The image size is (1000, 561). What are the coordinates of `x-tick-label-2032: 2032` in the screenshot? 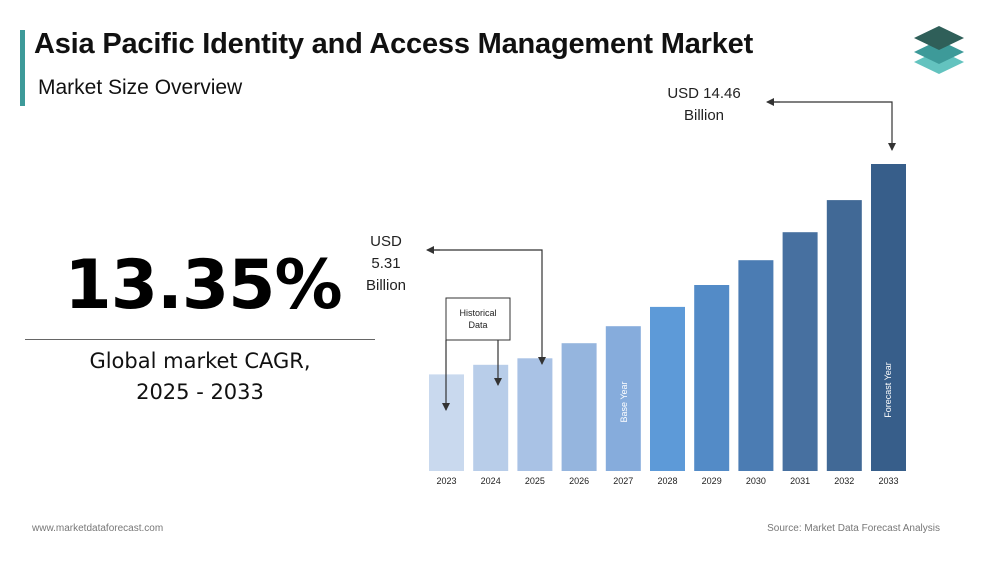 It's located at (844, 481).